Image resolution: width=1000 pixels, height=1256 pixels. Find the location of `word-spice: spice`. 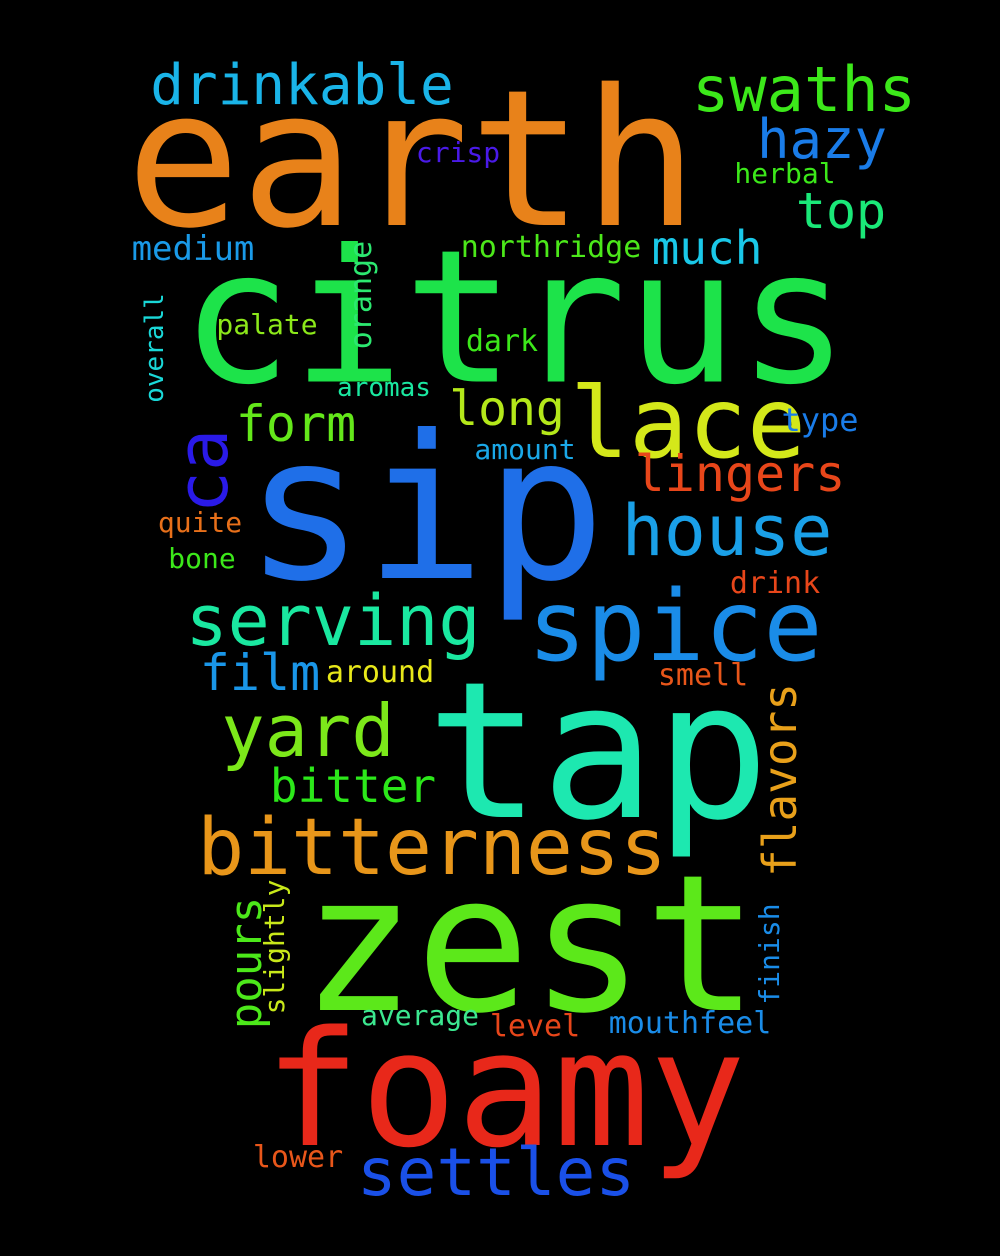

word-spice: spice is located at coordinates (675, 627).